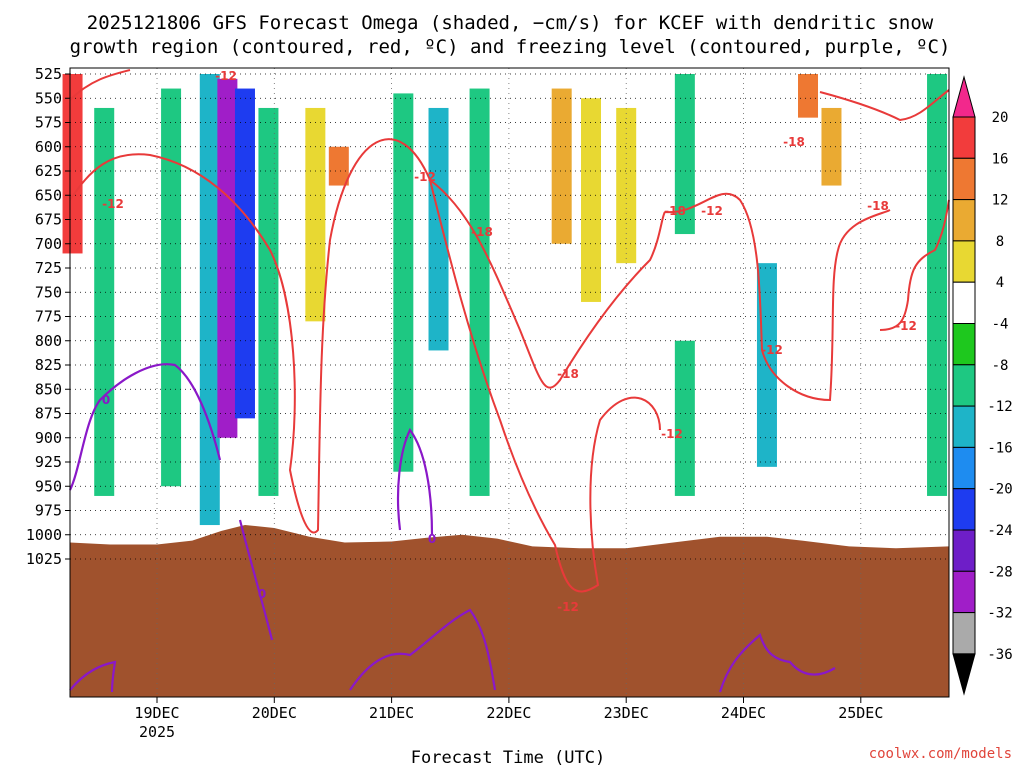  I want to click on colorbar-top-arrow, so click(964, 96).